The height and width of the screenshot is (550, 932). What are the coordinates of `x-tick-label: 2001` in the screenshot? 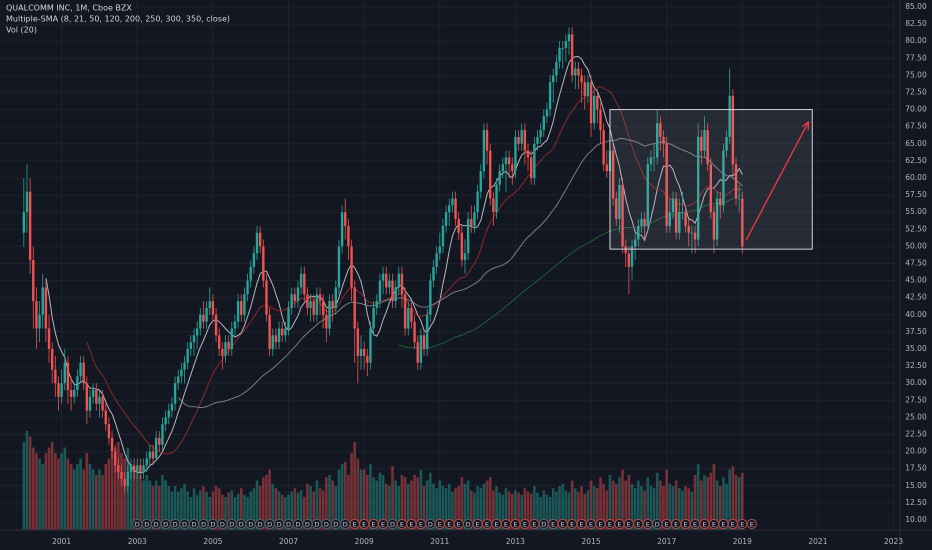 It's located at (61, 541).